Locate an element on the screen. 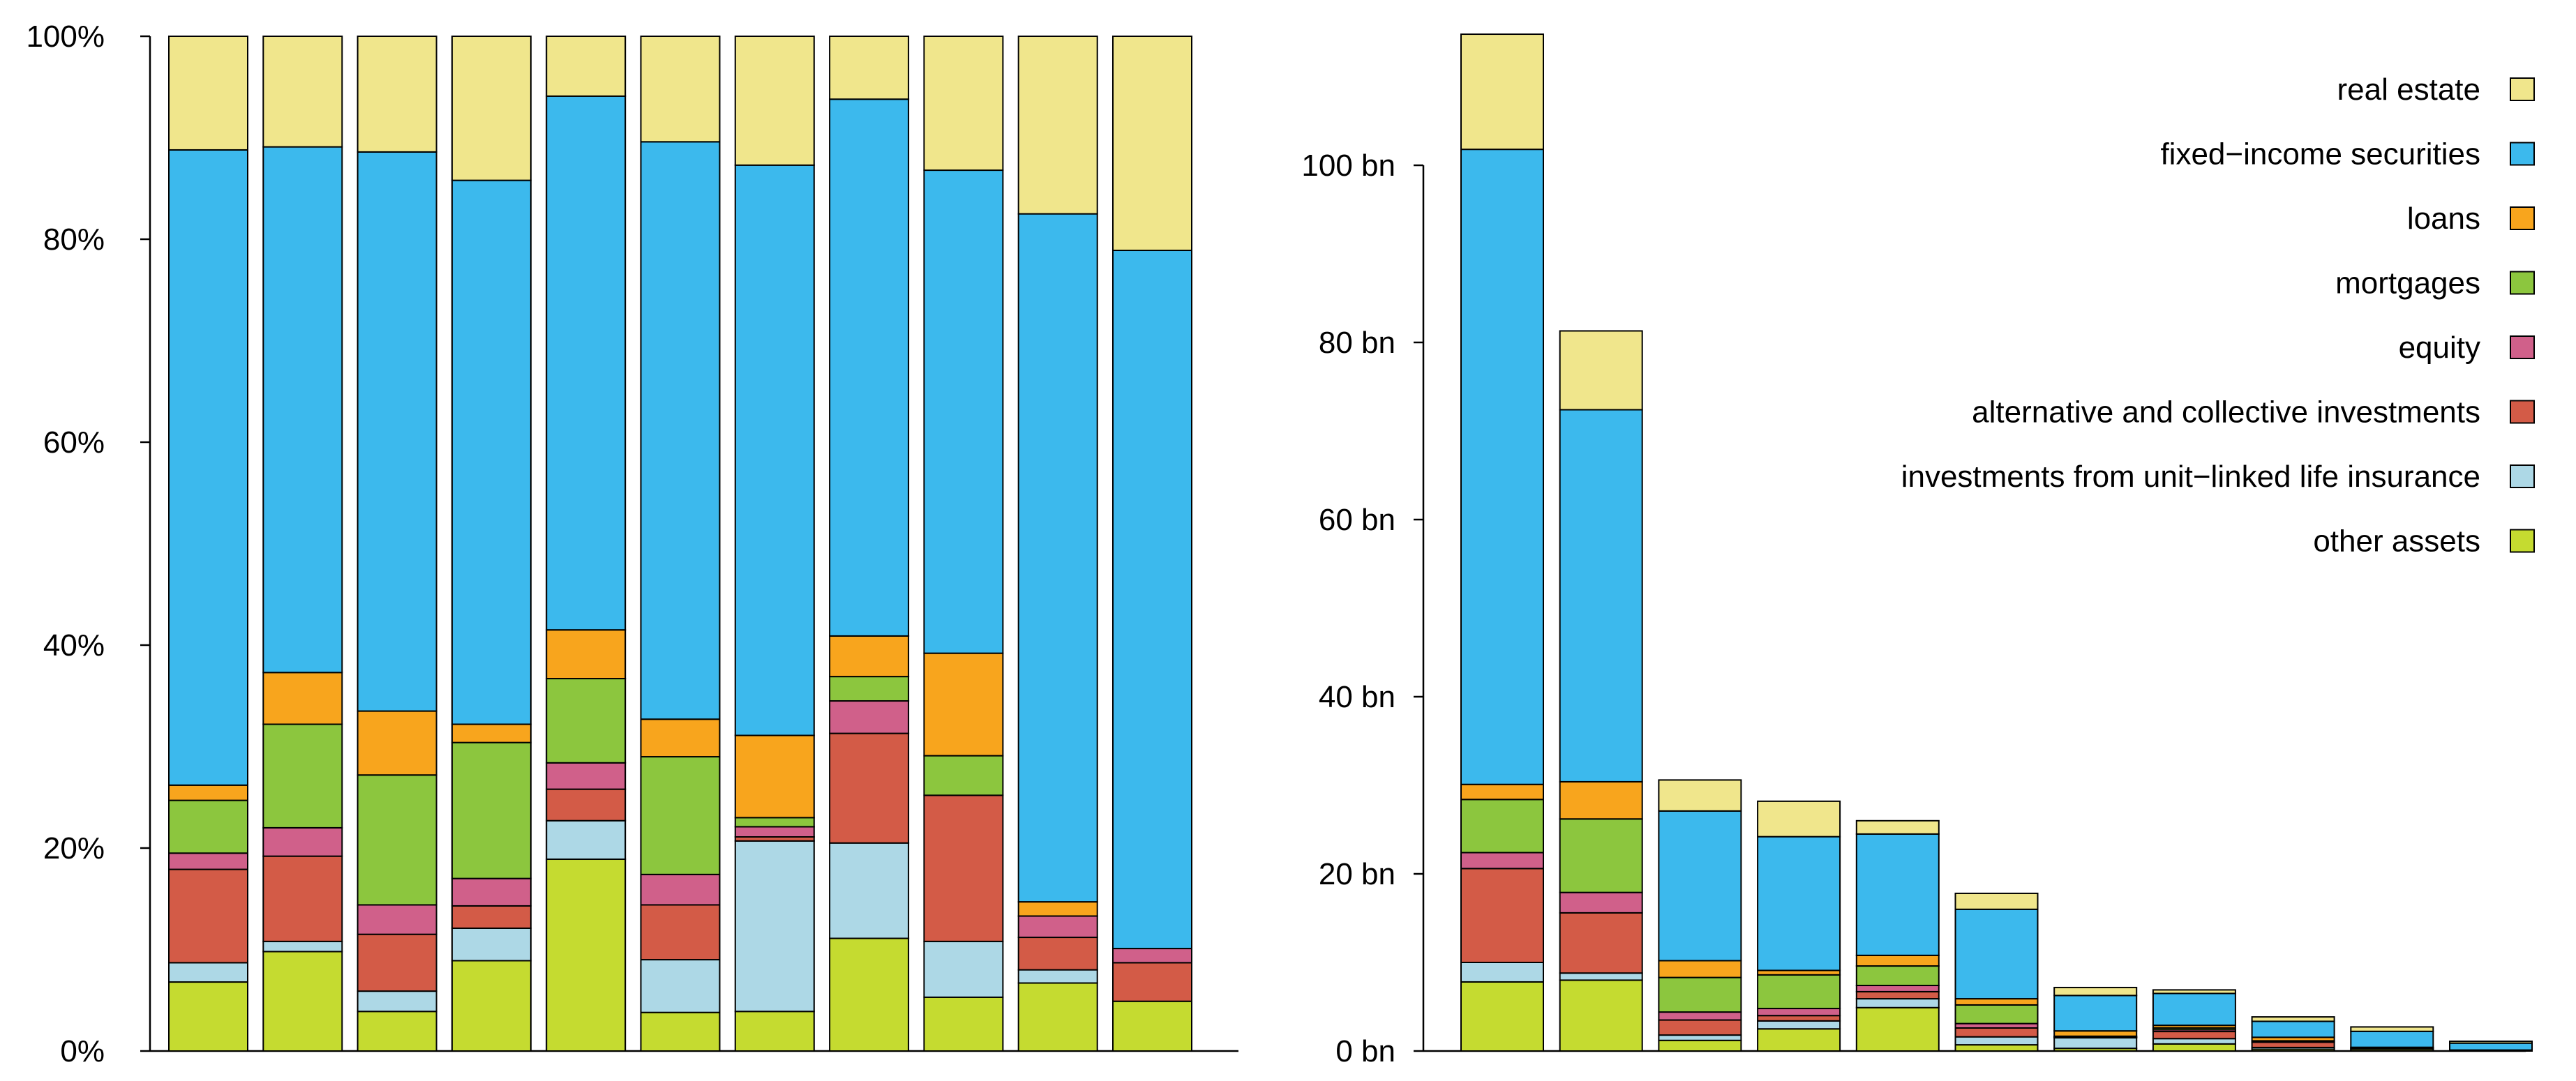  legend-swatch-mortgages is located at coordinates (2522, 283).